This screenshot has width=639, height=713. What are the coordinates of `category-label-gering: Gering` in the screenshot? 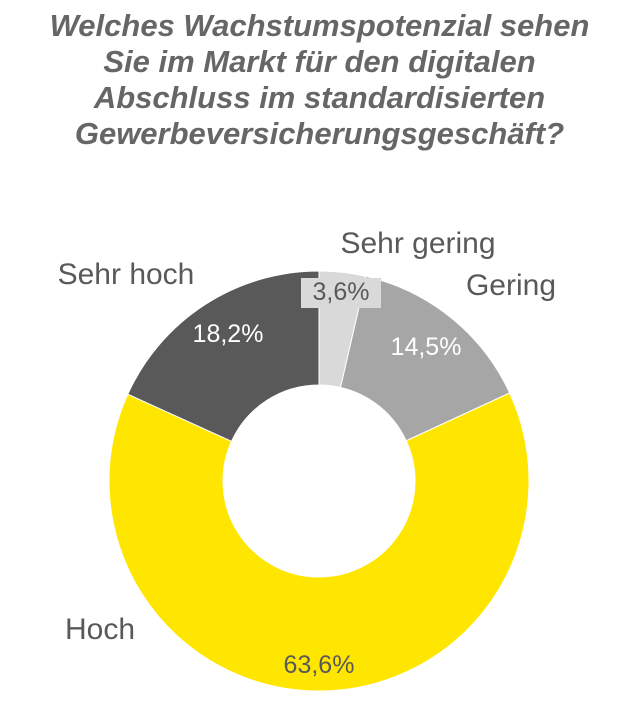 It's located at (511, 285).